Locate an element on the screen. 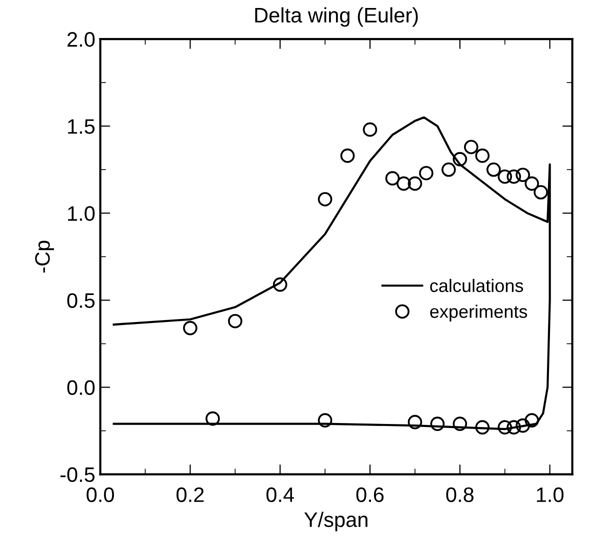  y-tick-label: -0.5 is located at coordinates (77, 474).